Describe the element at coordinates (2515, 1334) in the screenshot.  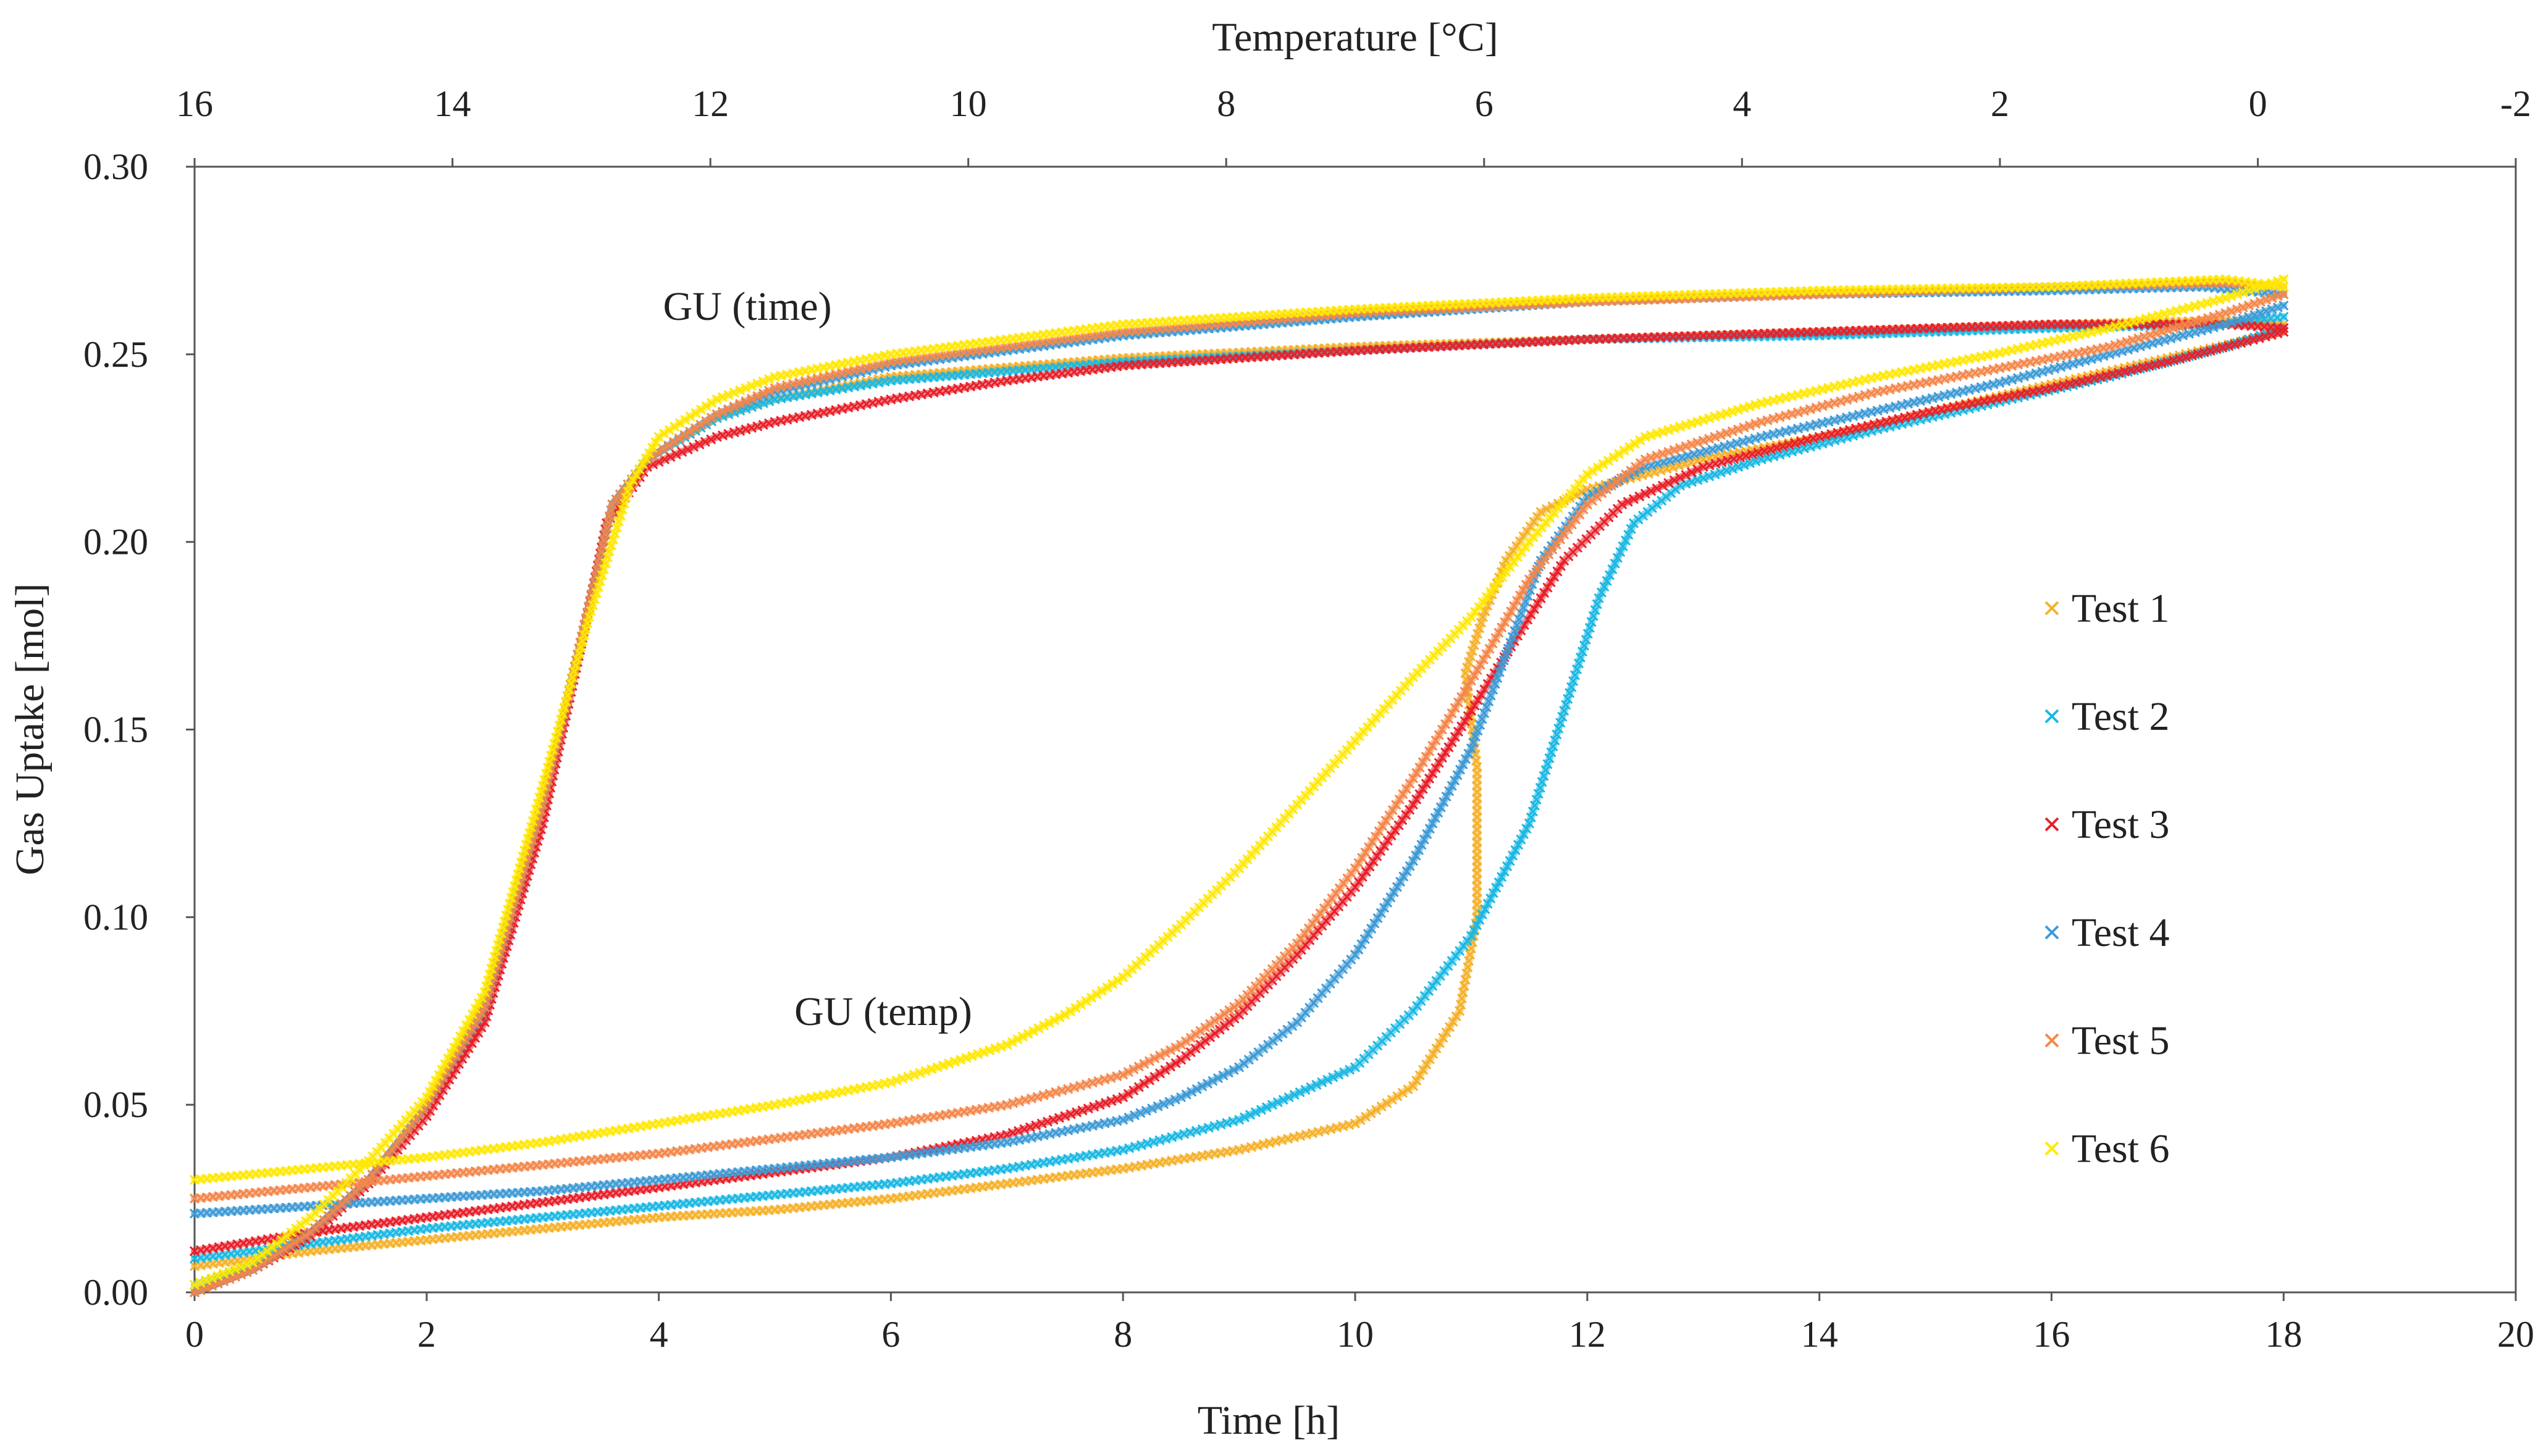
I see `x-tick-label: 20` at that location.